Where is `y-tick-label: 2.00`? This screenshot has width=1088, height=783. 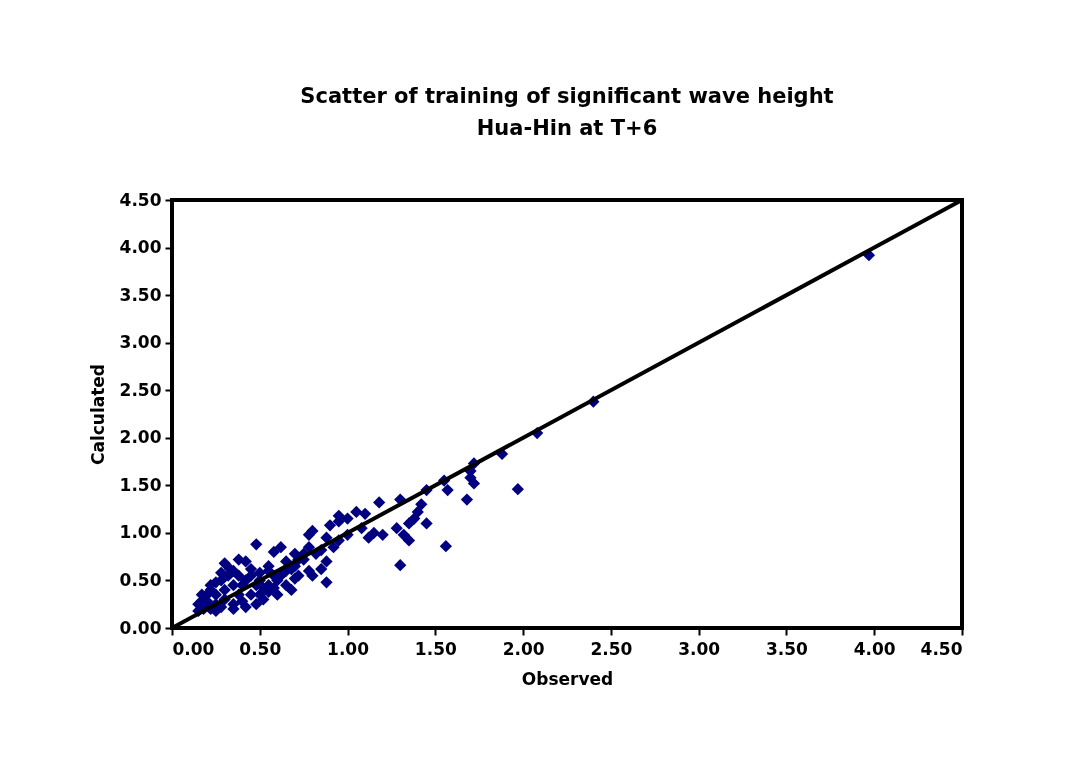
y-tick-label: 2.00 is located at coordinates (140, 437).